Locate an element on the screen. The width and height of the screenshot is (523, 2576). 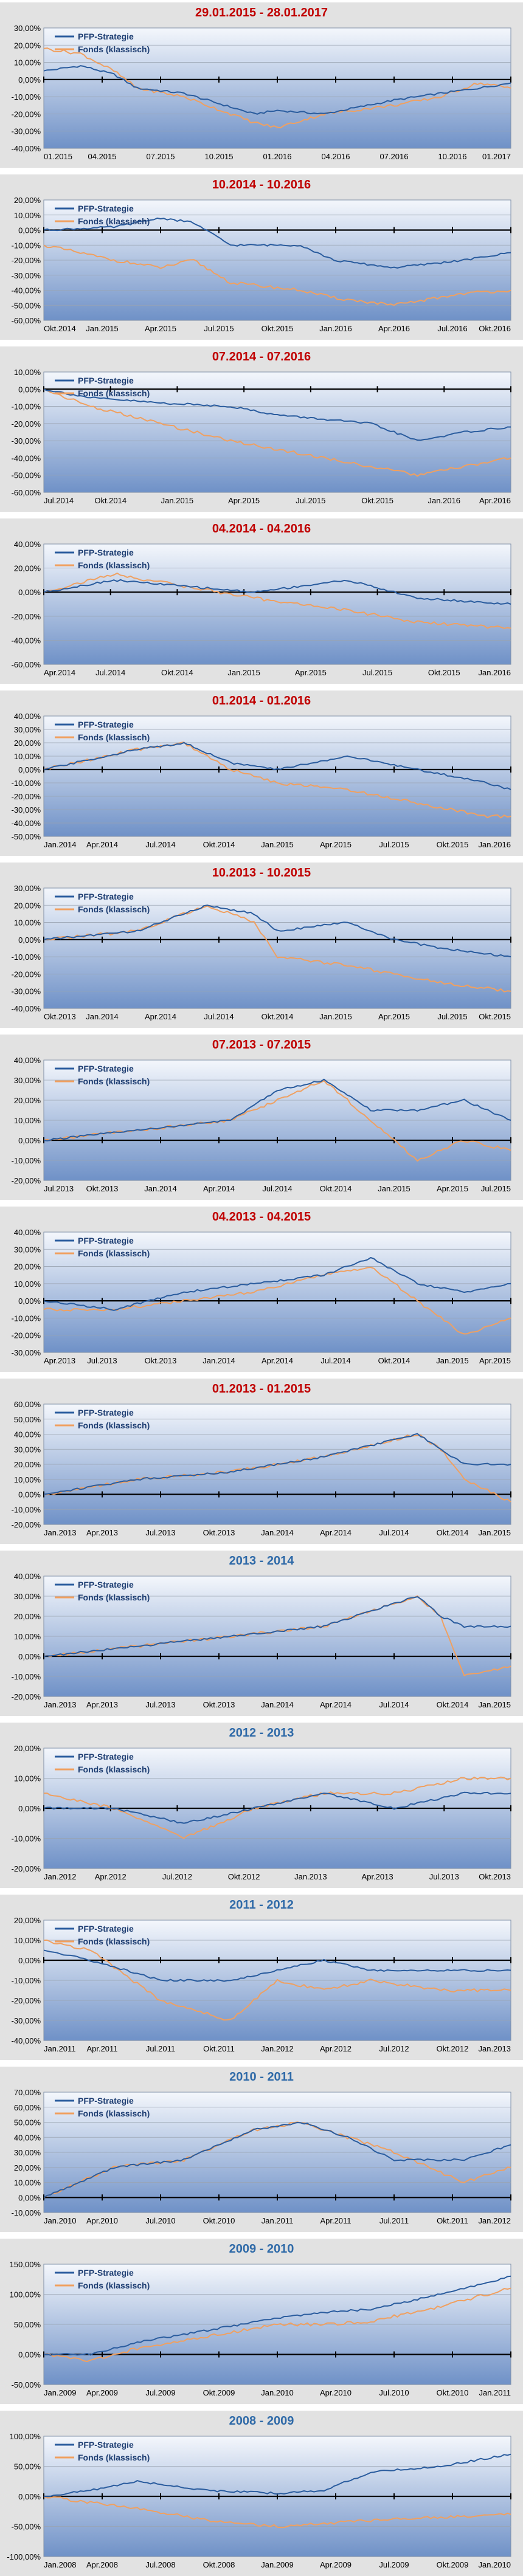
chart-title: 04.2014 - 04.2016 is located at coordinates (261, 529).